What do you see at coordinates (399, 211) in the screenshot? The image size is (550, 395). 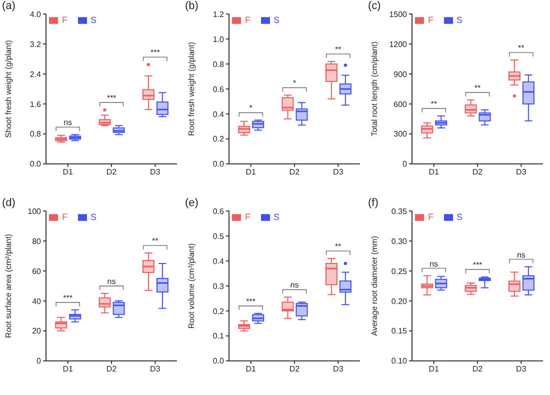 I see `y-tick-label: 0.35` at bounding box center [399, 211].